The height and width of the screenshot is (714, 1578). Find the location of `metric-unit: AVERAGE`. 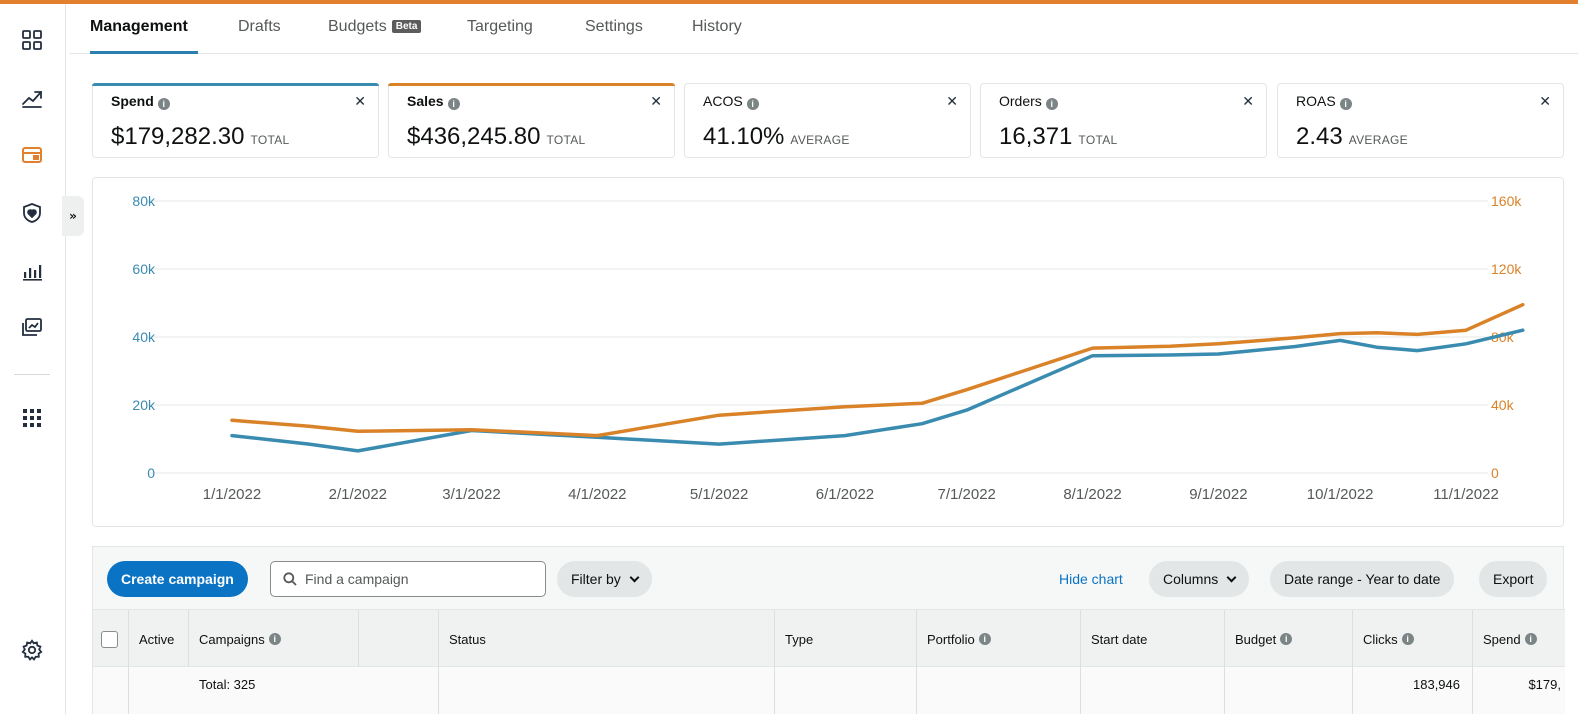

metric-unit: AVERAGE is located at coordinates (1378, 140).